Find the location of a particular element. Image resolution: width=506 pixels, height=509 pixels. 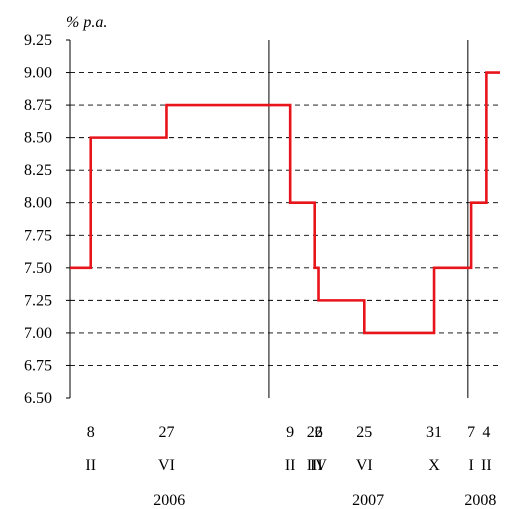

year-label: 2008 is located at coordinates (480, 500).